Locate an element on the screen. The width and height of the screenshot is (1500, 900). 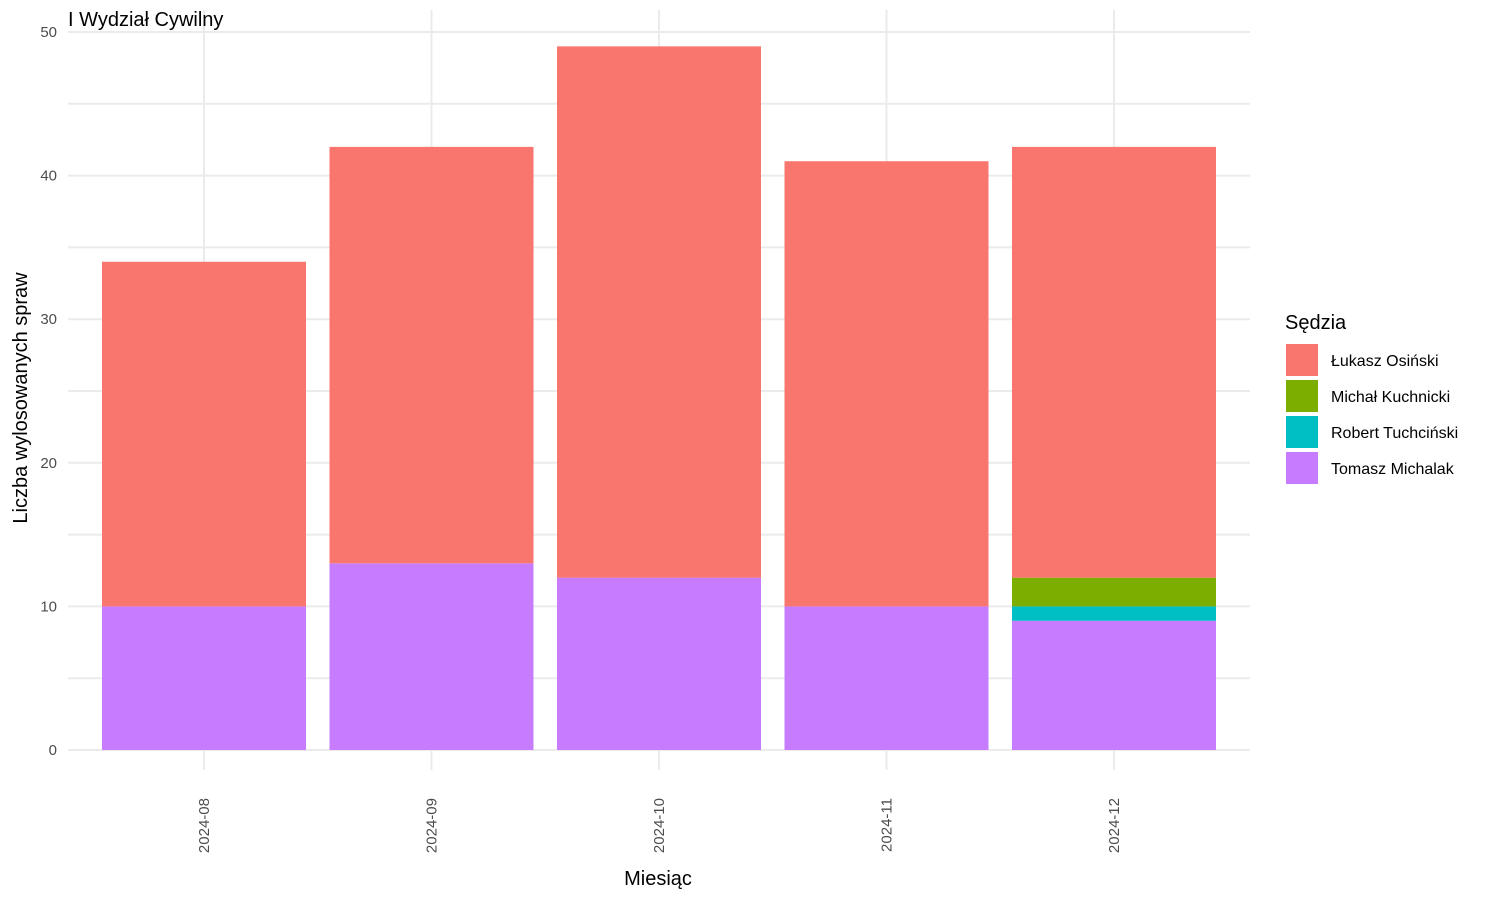
legend-title: Sędzia is located at coordinates (1316, 323).